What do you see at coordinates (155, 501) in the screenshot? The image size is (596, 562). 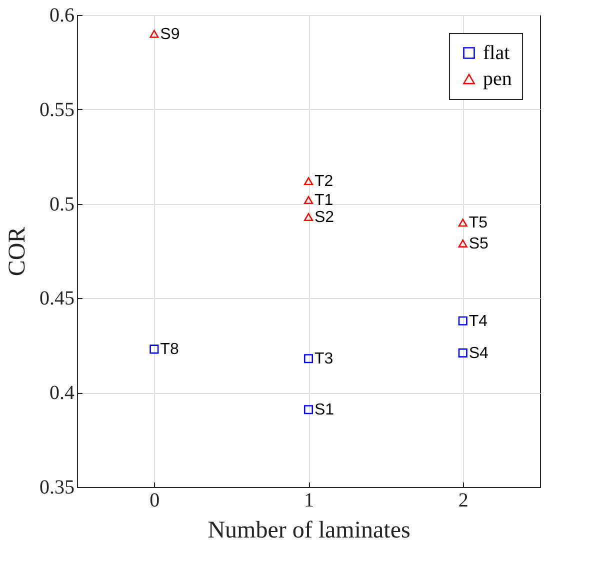 I see `x-tick-label: 0` at bounding box center [155, 501].